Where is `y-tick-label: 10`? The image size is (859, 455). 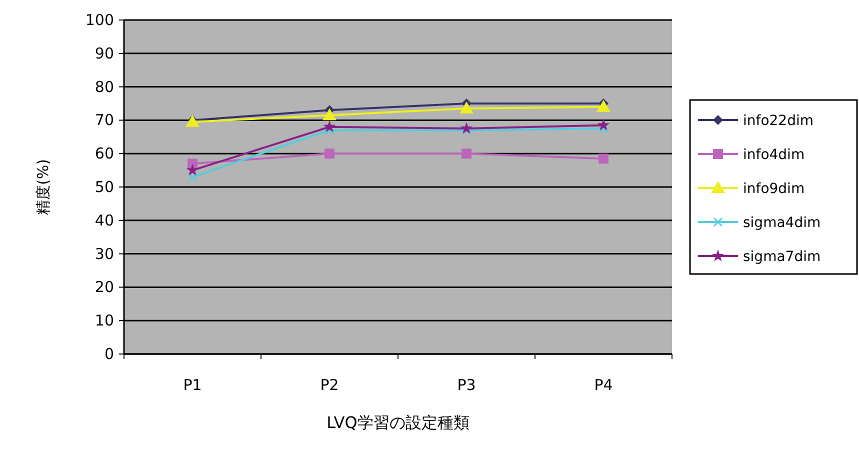 y-tick-label: 10 is located at coordinates (104, 321).